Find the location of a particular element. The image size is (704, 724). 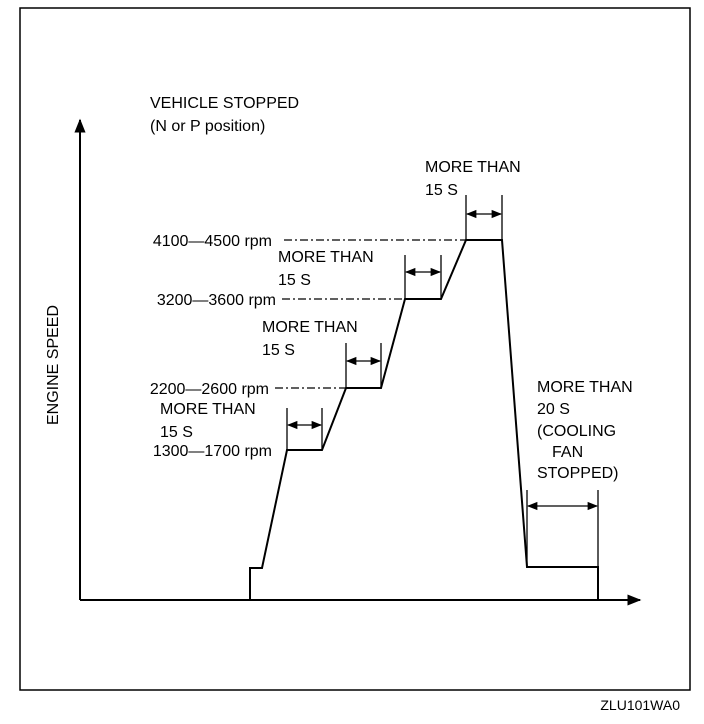

speed-label: 1300—1700 rpm is located at coordinates (212, 451).